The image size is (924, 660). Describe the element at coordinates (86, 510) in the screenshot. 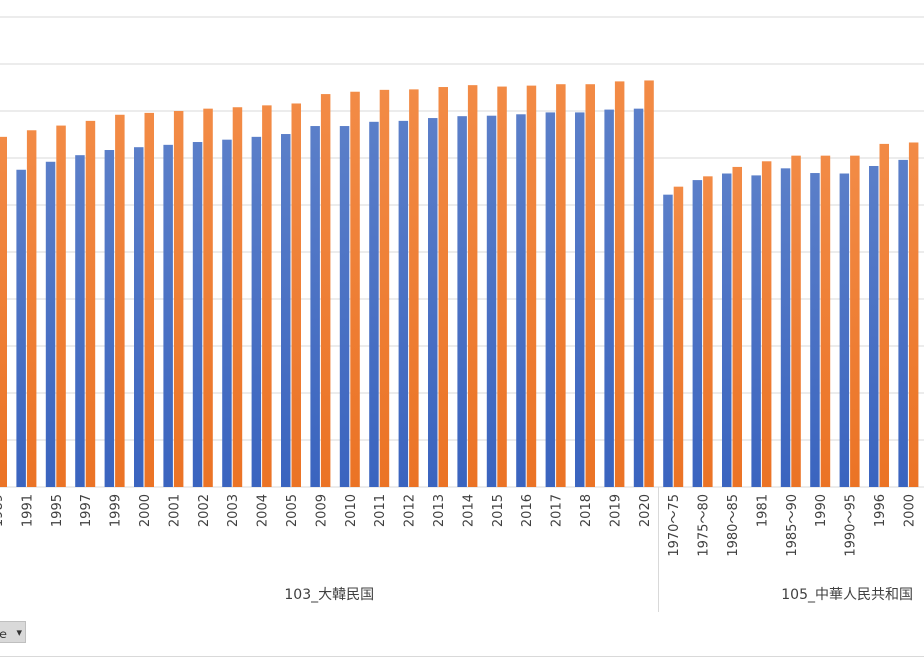

I see `x-tick-label: 1997` at that location.